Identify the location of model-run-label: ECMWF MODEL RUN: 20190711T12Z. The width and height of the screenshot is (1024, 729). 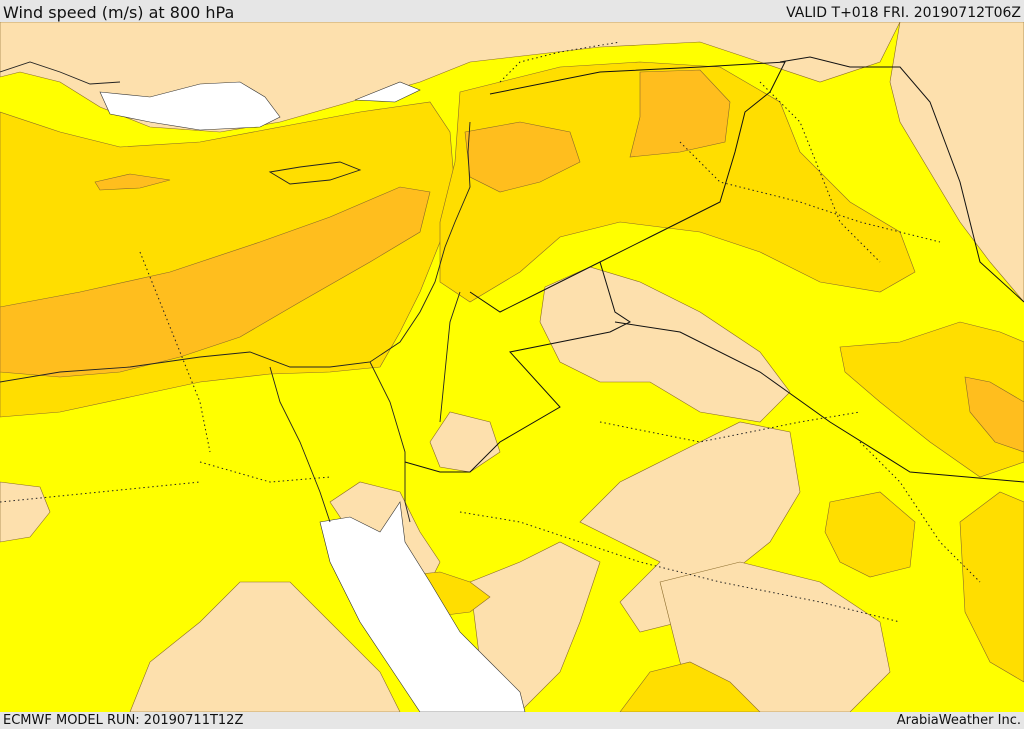
(123, 720).